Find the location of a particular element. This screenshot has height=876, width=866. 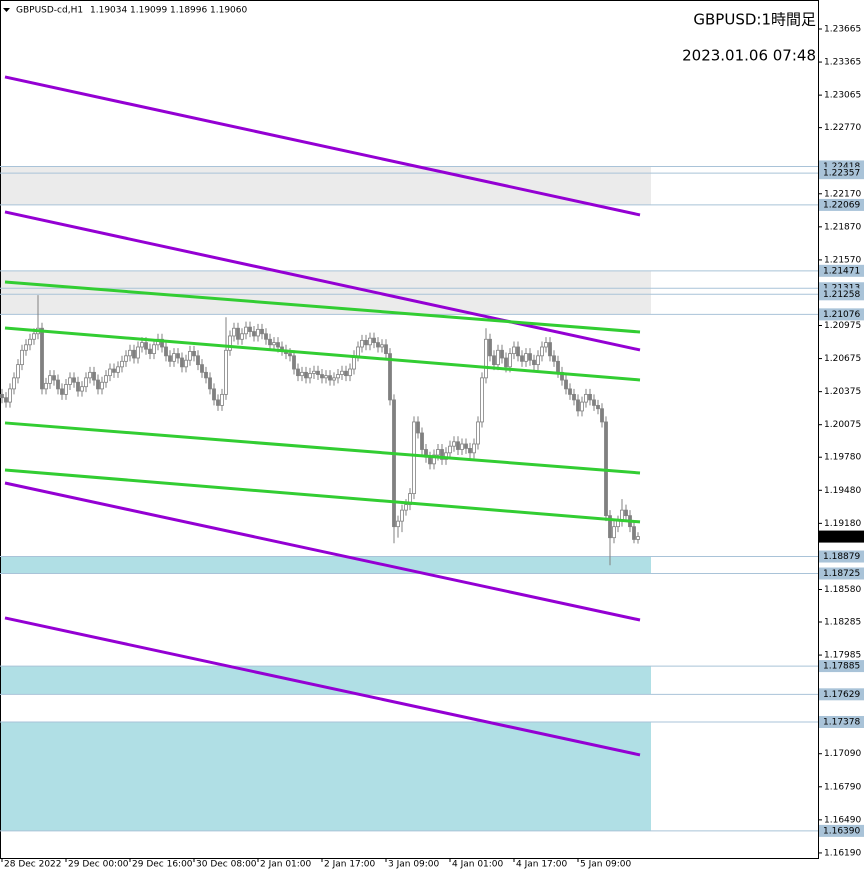

x-tick-label: 2 Jan 01:00 is located at coordinates (286, 865).